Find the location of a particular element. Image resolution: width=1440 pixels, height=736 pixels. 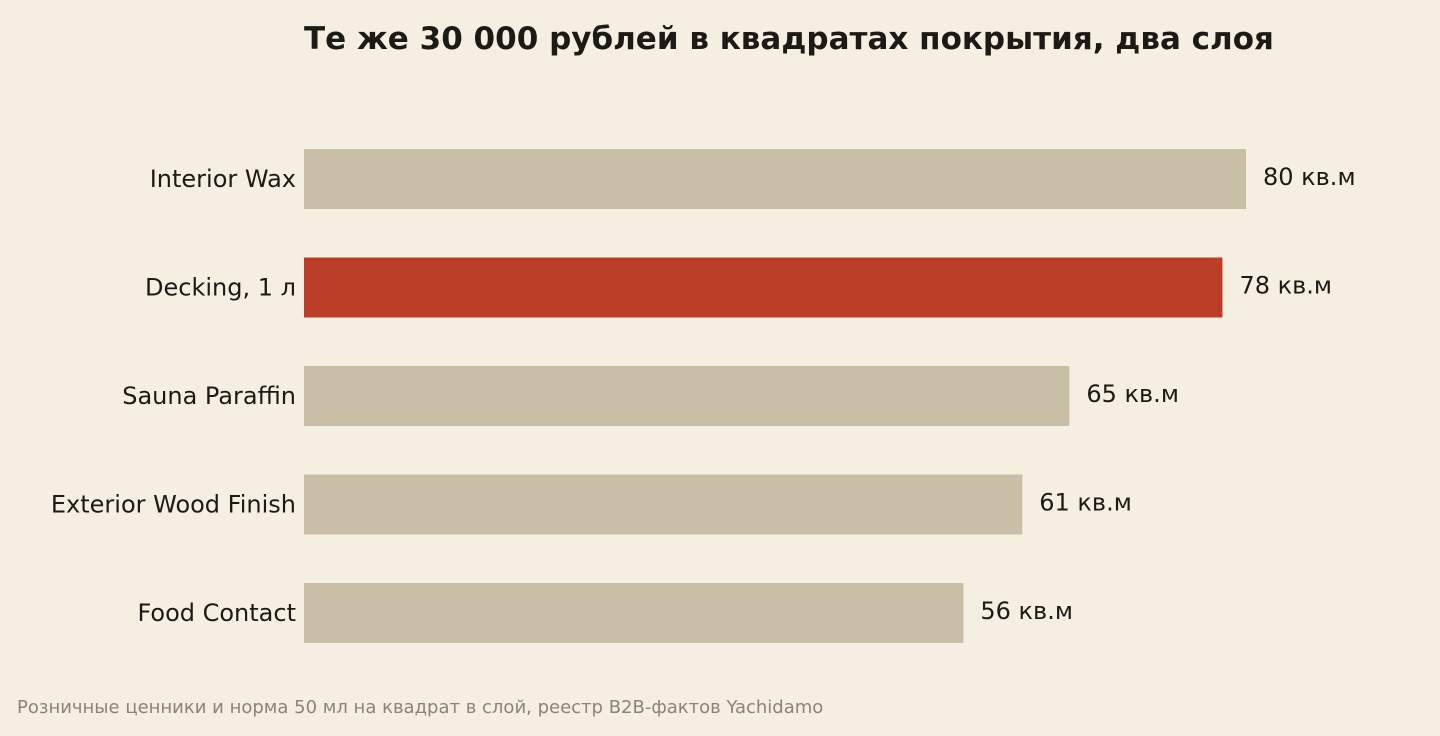

value-label: 61 кв.м is located at coordinates (1085, 503).